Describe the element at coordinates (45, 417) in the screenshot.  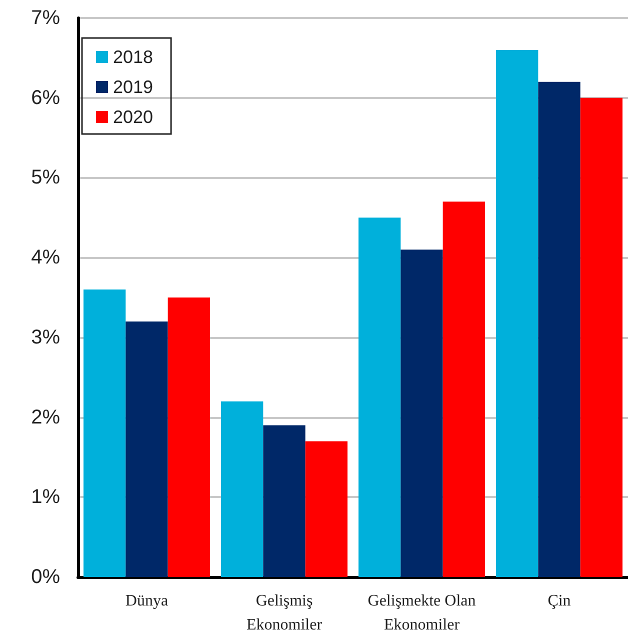
I see `y-tick-label: 2%` at that location.